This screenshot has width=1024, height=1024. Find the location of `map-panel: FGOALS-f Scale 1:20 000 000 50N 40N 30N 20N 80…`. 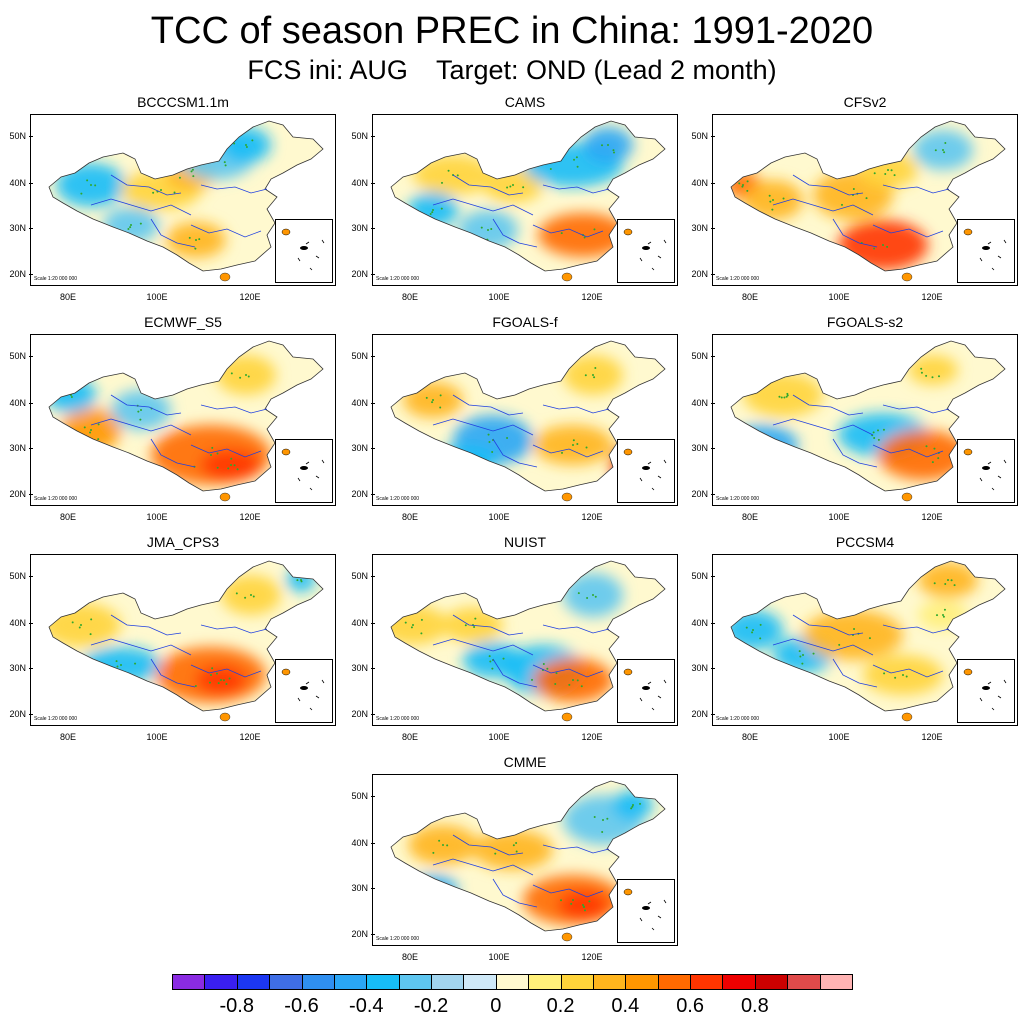

map-panel: FGOALS-f Scale 1:20 000 000 50N 40N 30N 20N 80… is located at coordinates (510, 418).